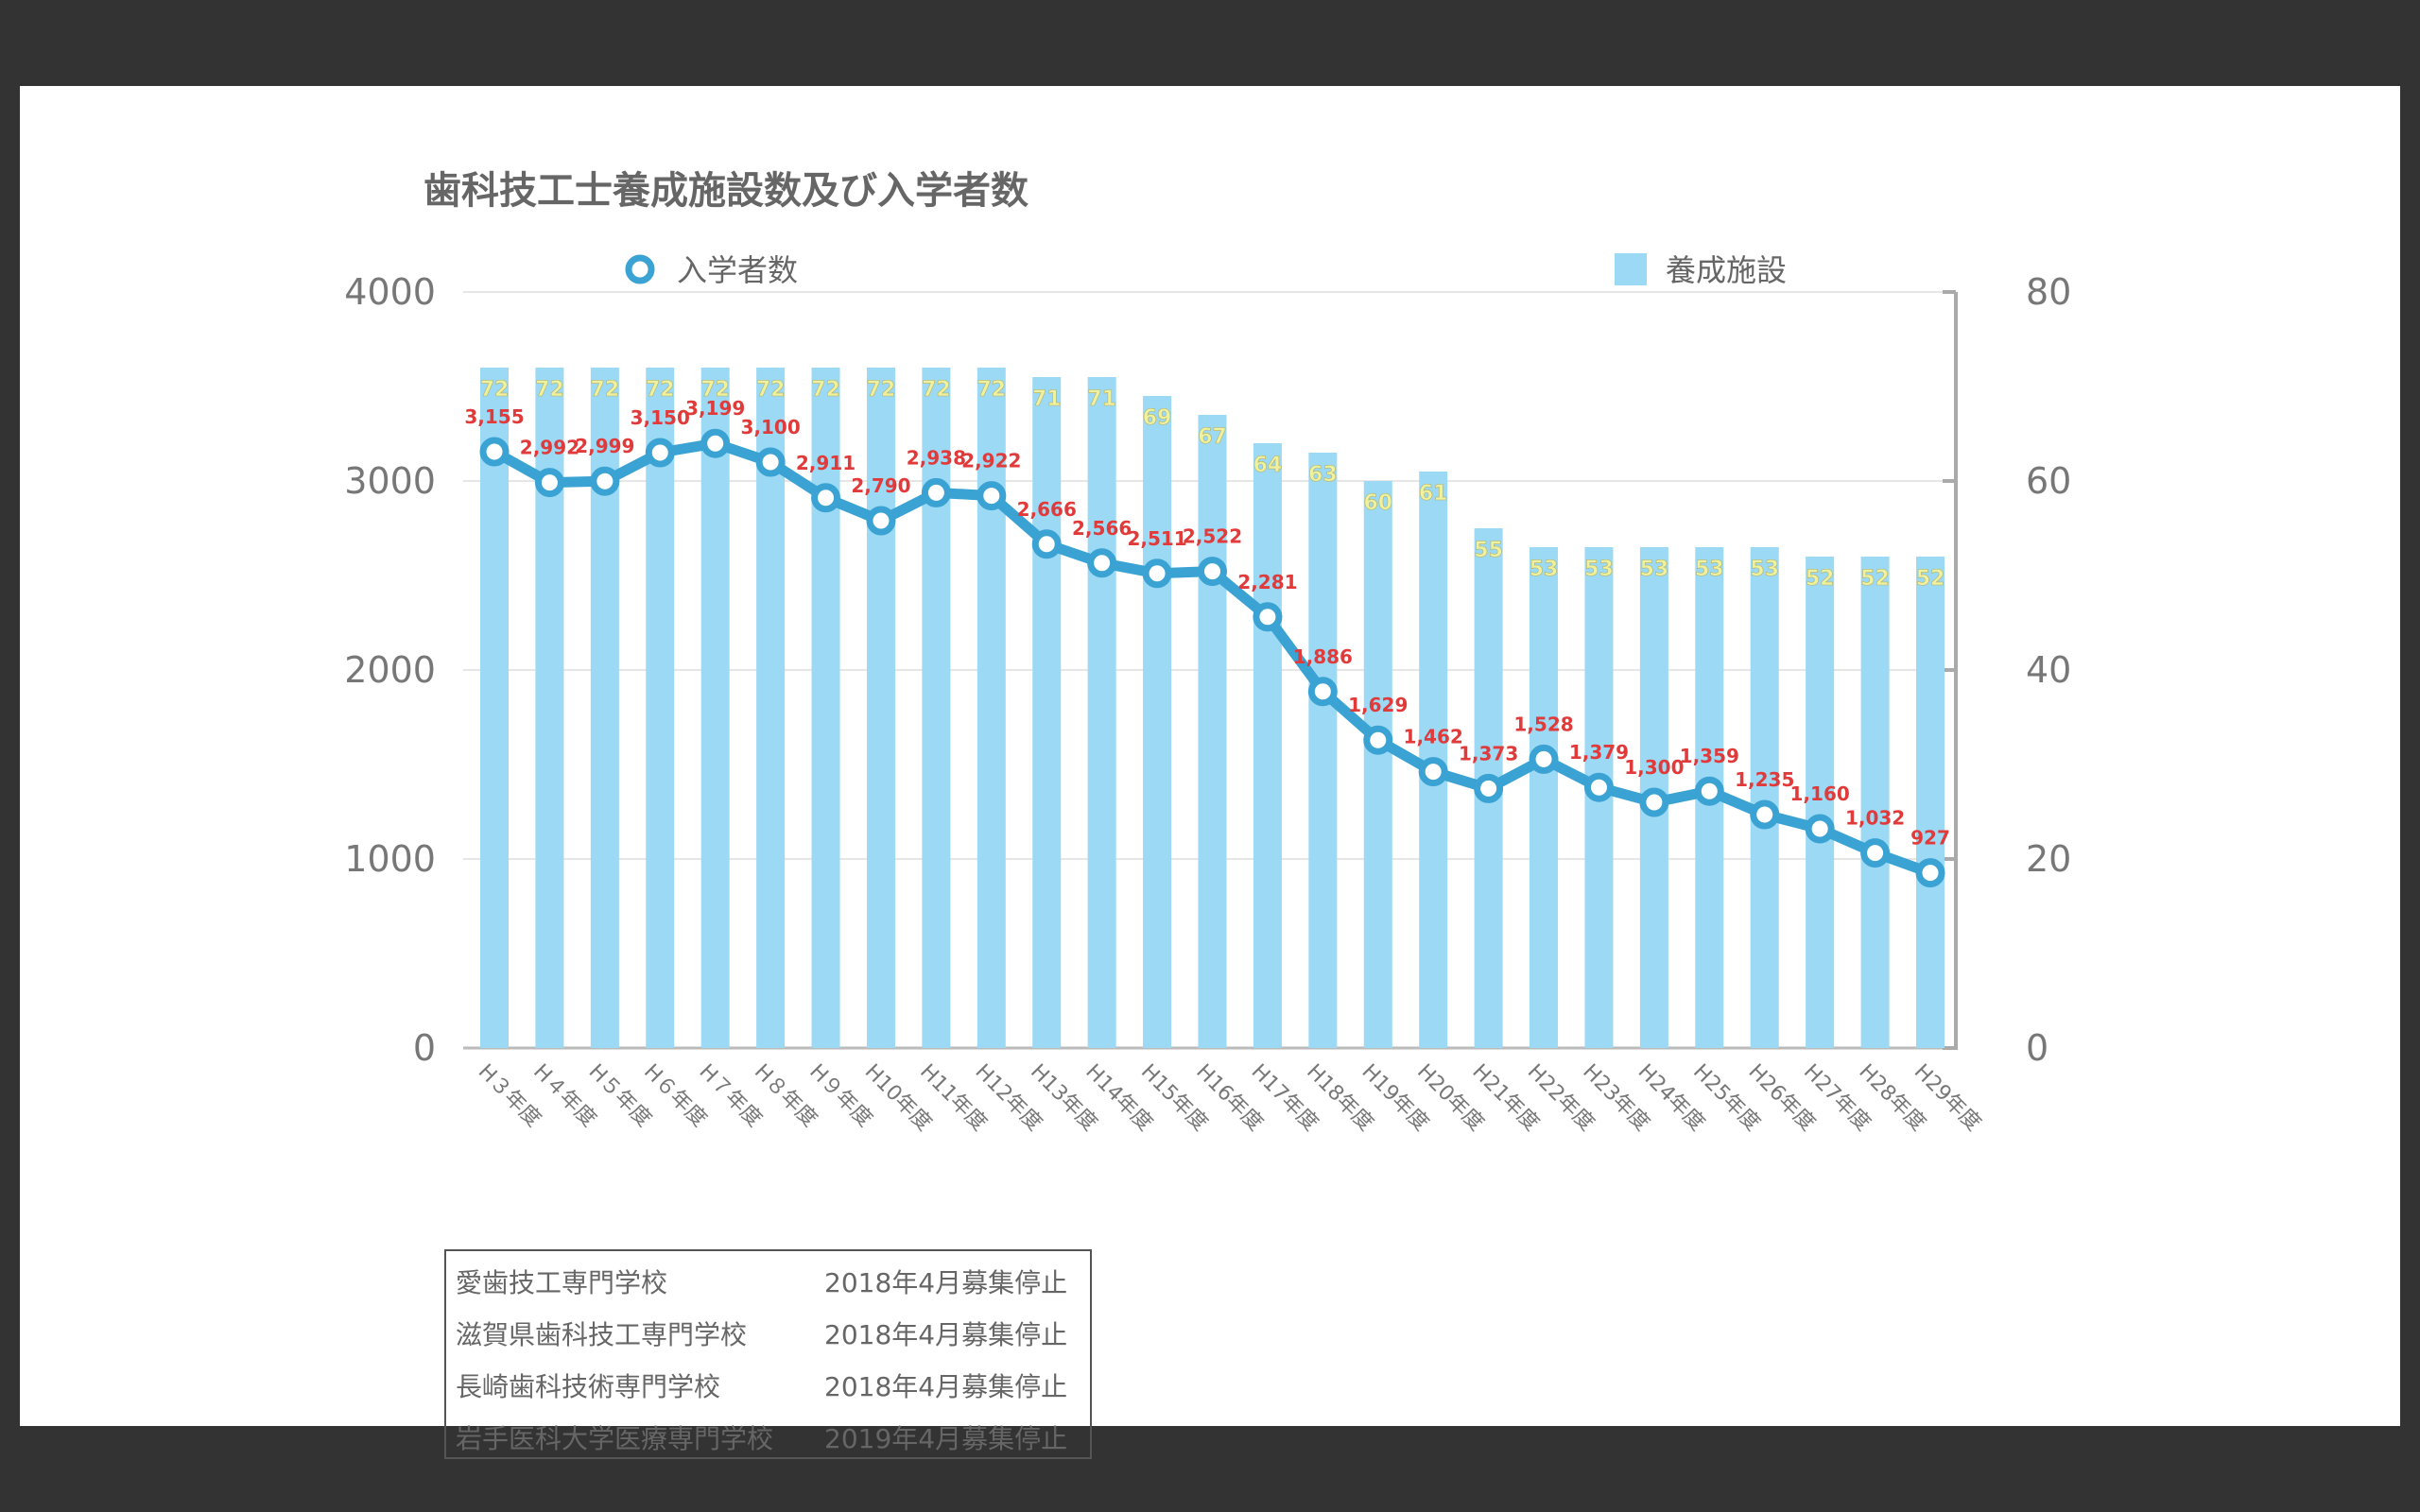  What do you see at coordinates (2037, 1048) in the screenshot?
I see `right-axis-tick-label: 0` at bounding box center [2037, 1048].